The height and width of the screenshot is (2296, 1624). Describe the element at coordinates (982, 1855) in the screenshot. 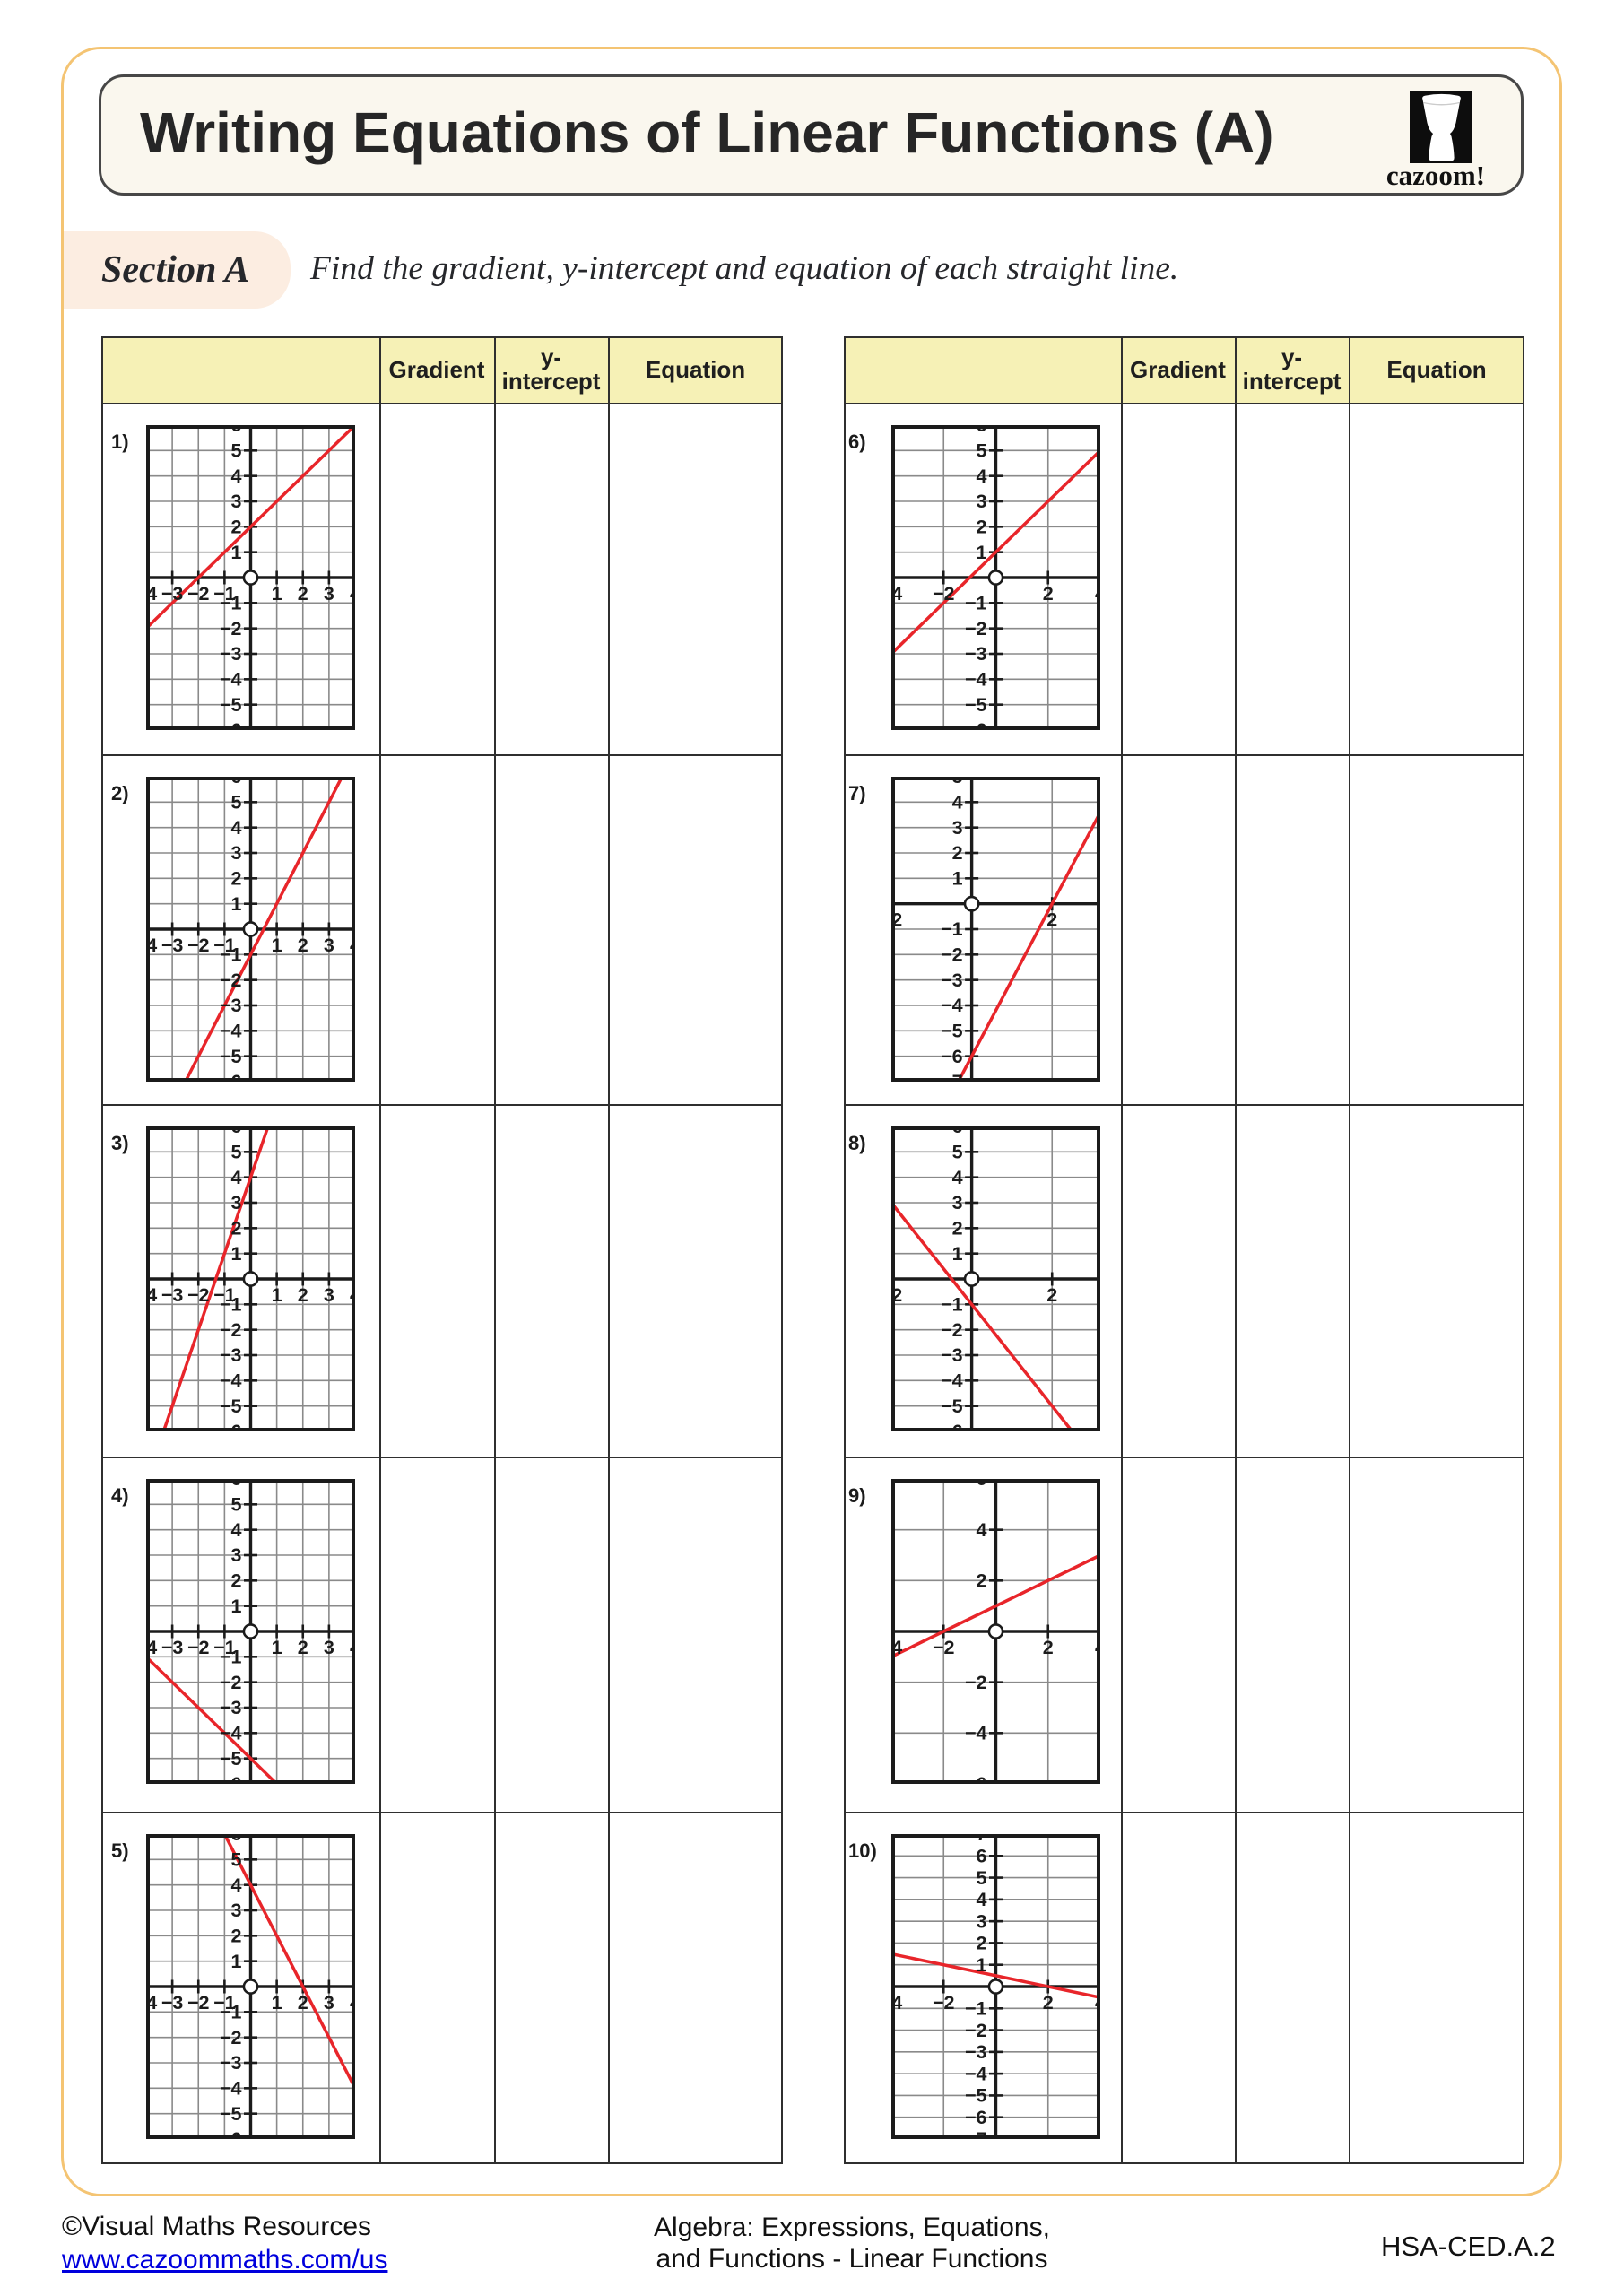

I see `svg-text: 6` at that location.